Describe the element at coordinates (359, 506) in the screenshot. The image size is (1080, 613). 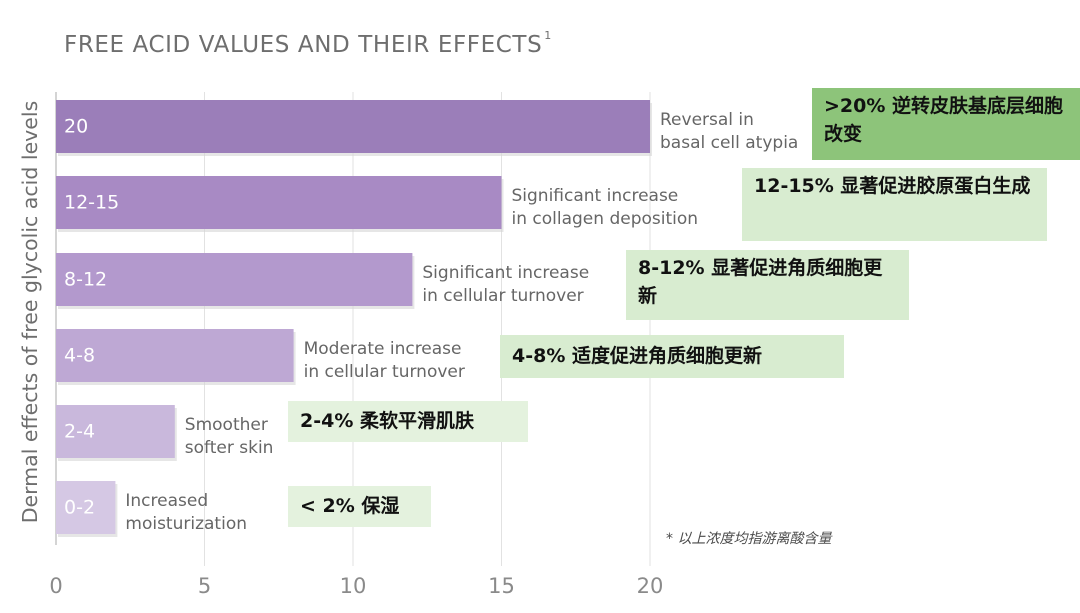
I see `annotation-moisturization: < 2% 保湿` at that location.